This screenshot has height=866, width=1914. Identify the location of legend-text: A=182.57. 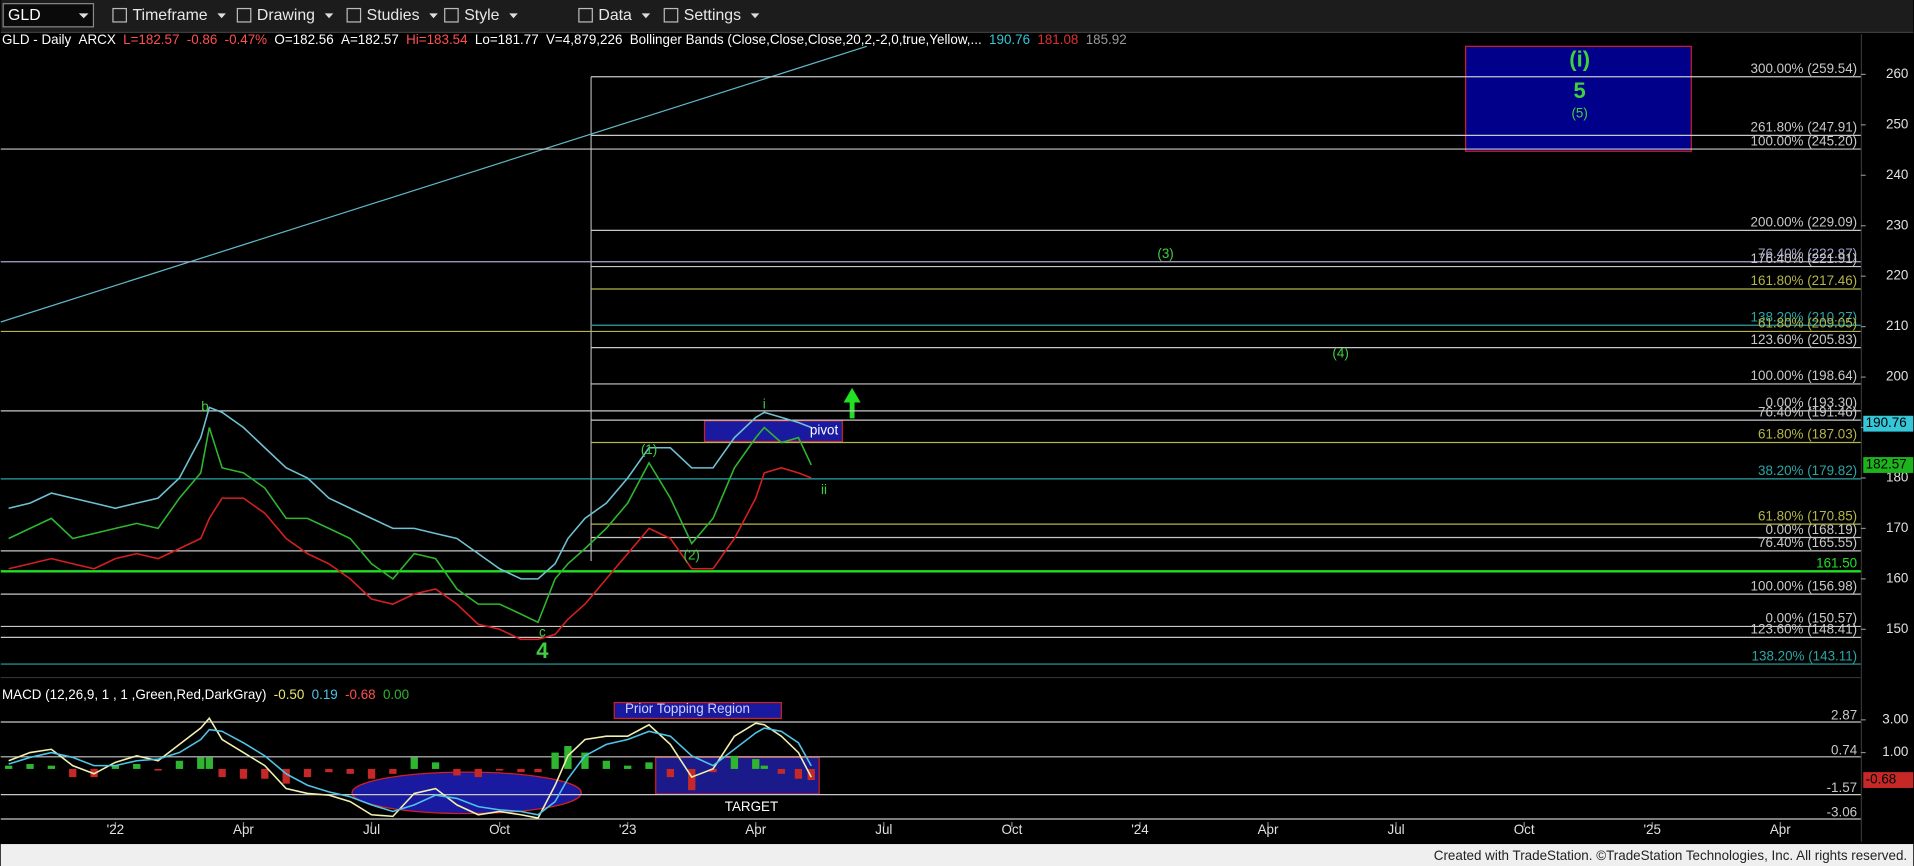
(370, 39).